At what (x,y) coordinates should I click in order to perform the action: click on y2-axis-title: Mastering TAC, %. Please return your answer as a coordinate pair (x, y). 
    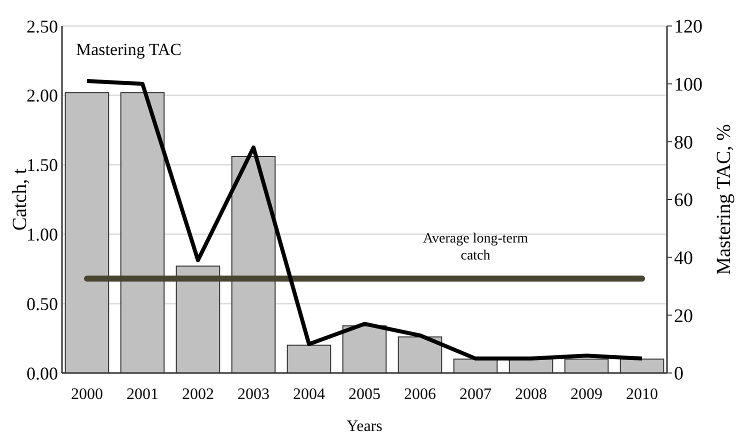
    Looking at the image, I should click on (724, 199).